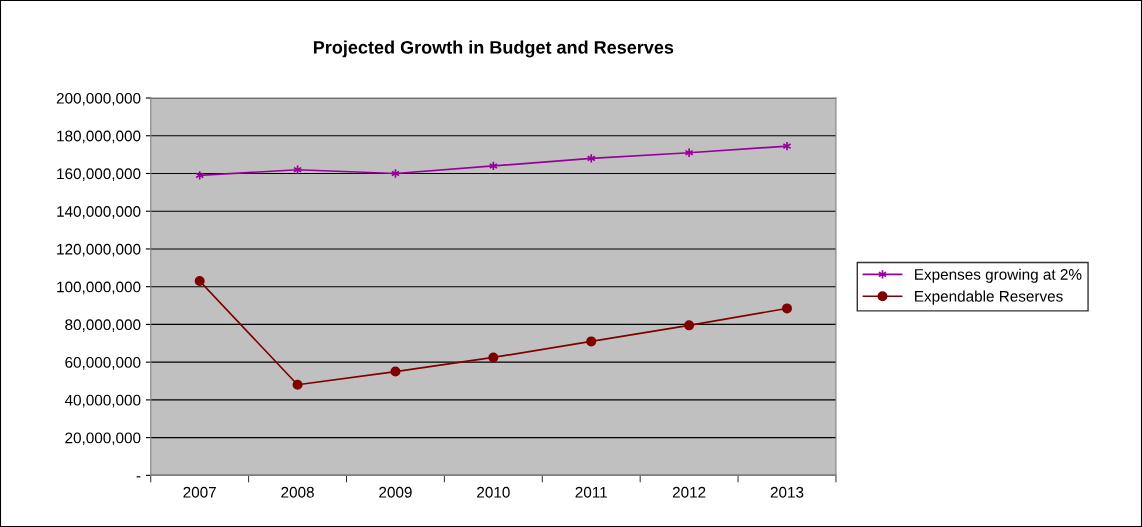 The height and width of the screenshot is (527, 1142). What do you see at coordinates (99, 212) in the screenshot?
I see `y-tick-label: 140,000,000` at bounding box center [99, 212].